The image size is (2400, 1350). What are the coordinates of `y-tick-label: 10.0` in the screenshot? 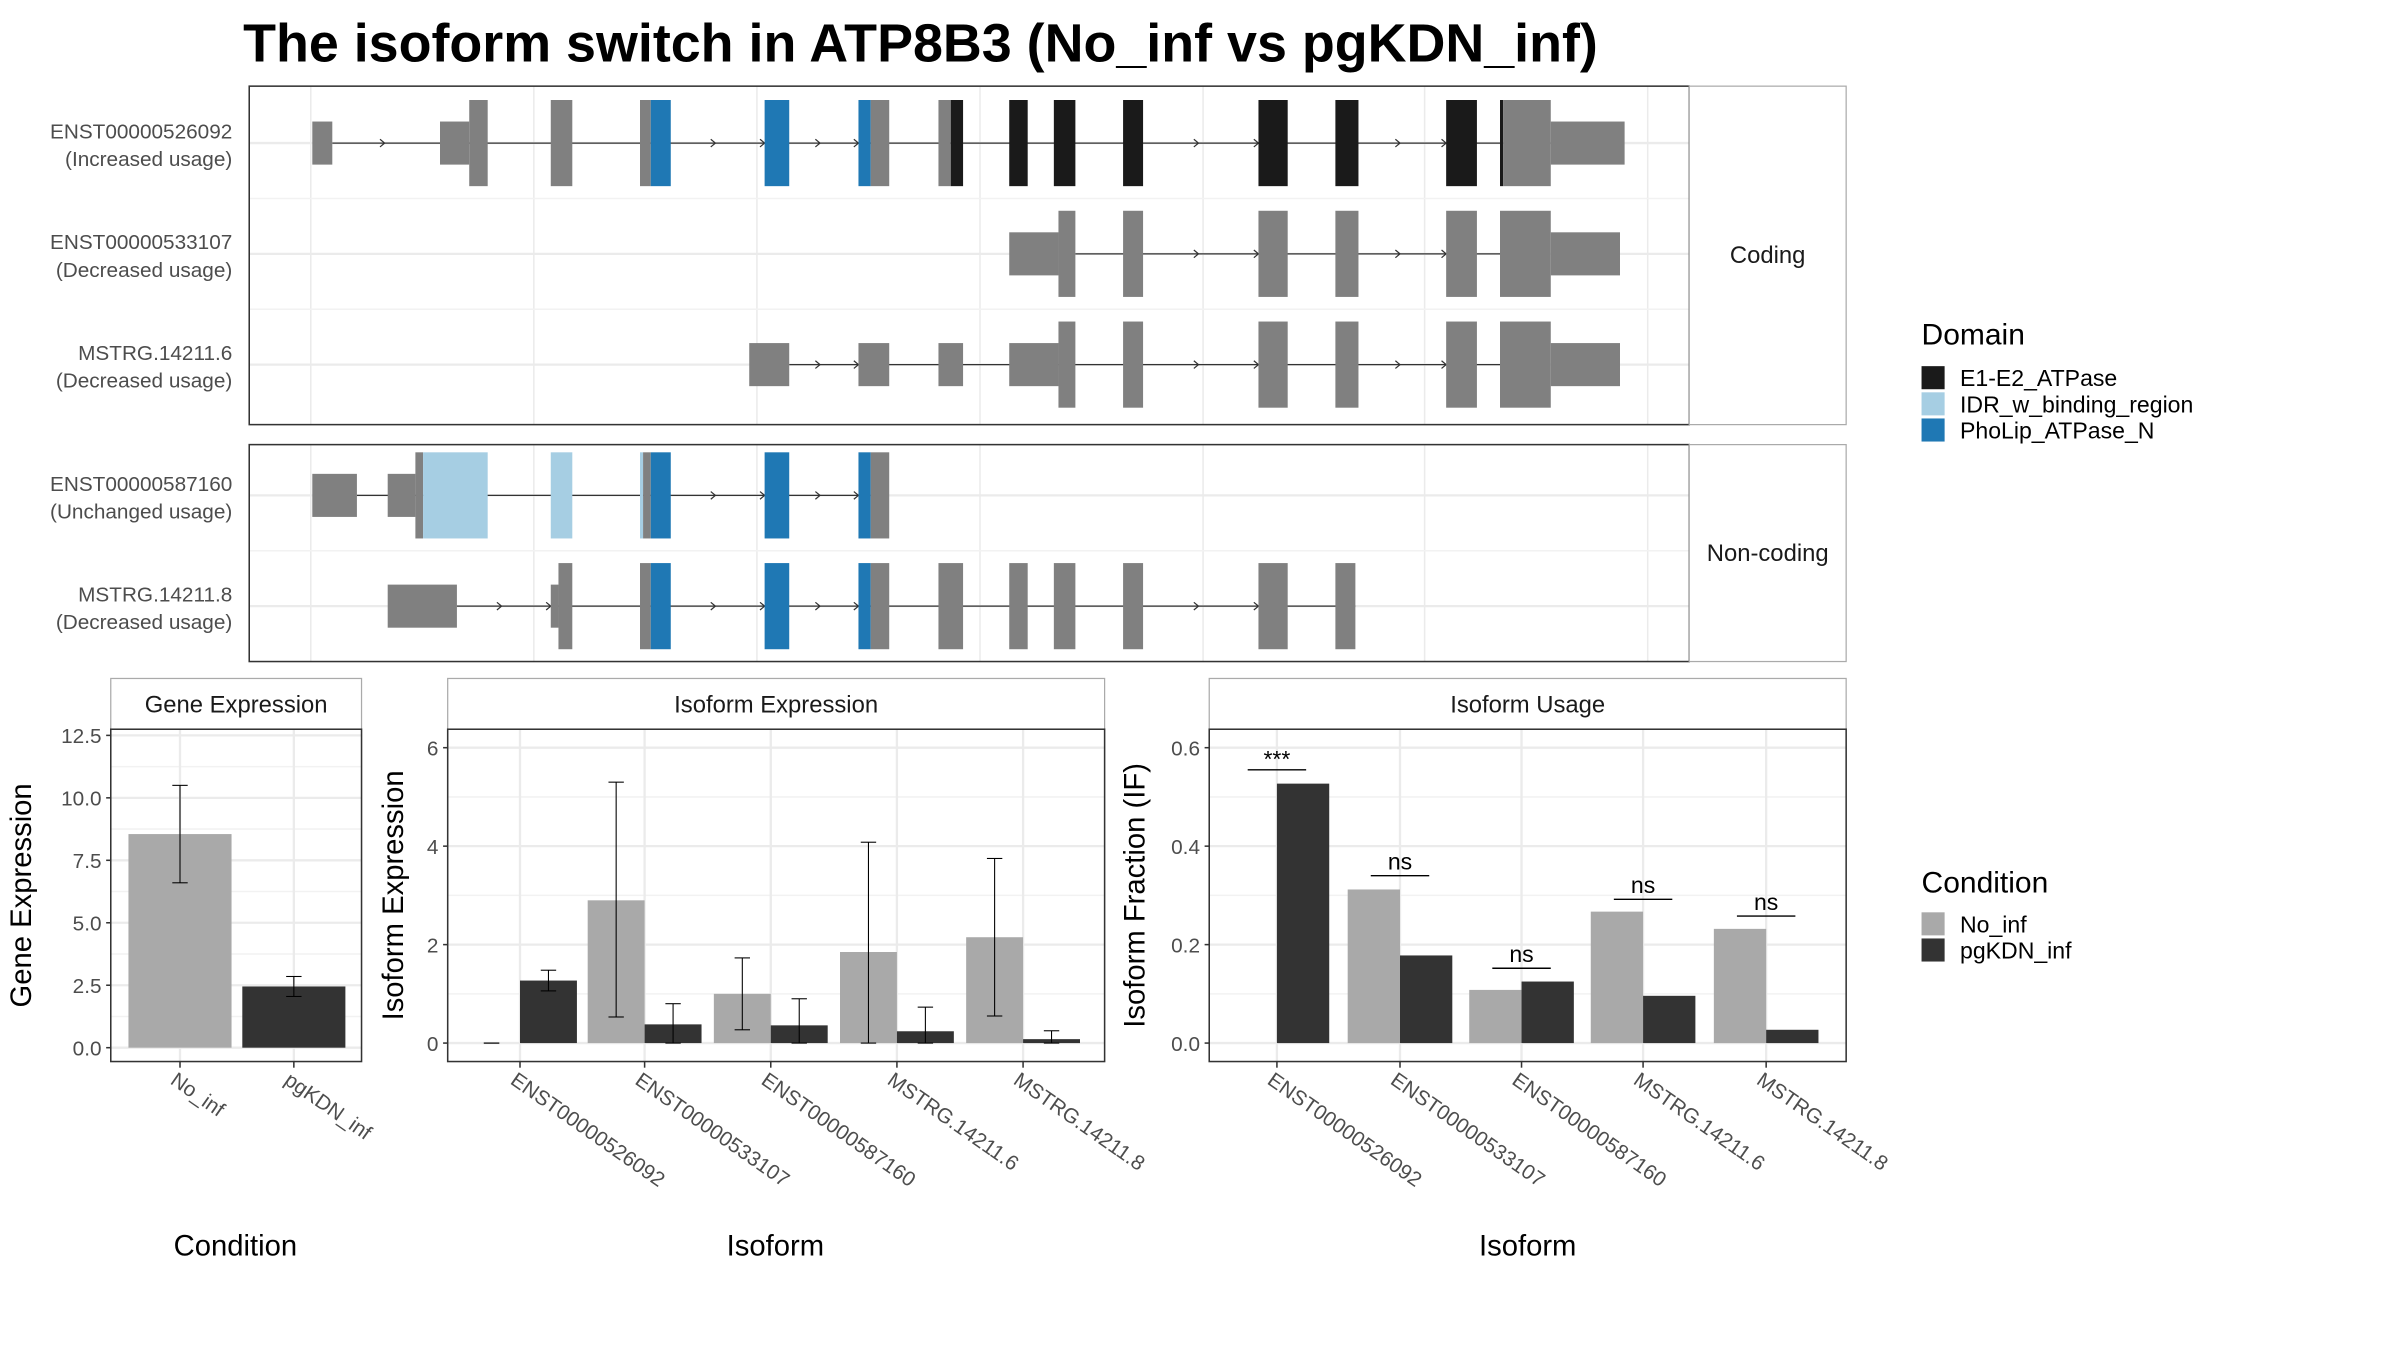 It's located at (81, 799).